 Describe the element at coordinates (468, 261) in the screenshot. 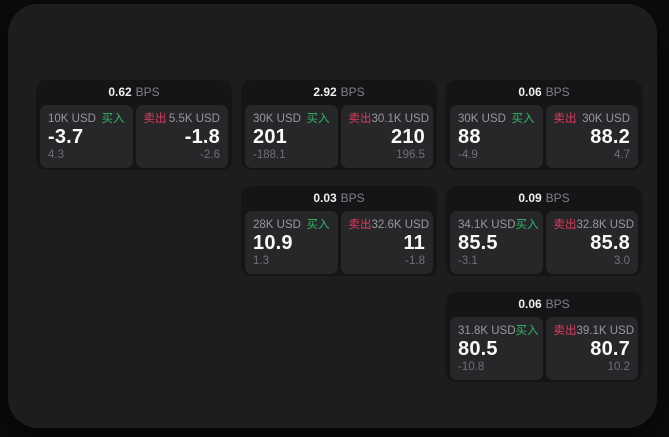

I see `buy-delta: -3.1` at that location.